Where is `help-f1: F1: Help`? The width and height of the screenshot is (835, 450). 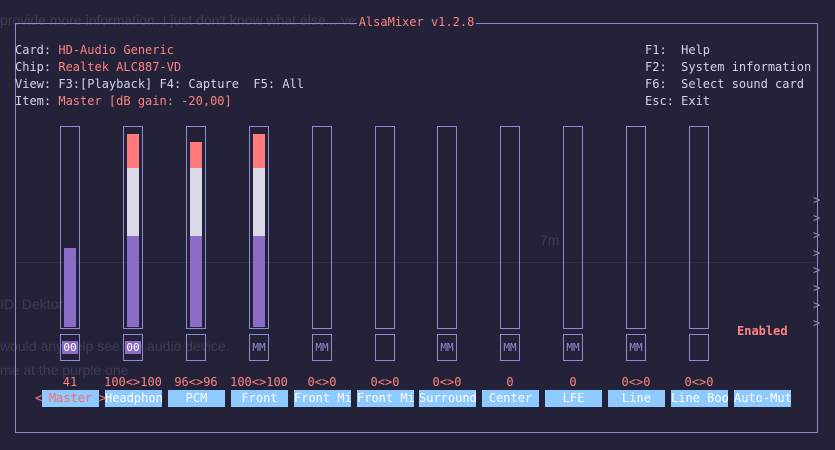 help-f1: F1: Help is located at coordinates (678, 50).